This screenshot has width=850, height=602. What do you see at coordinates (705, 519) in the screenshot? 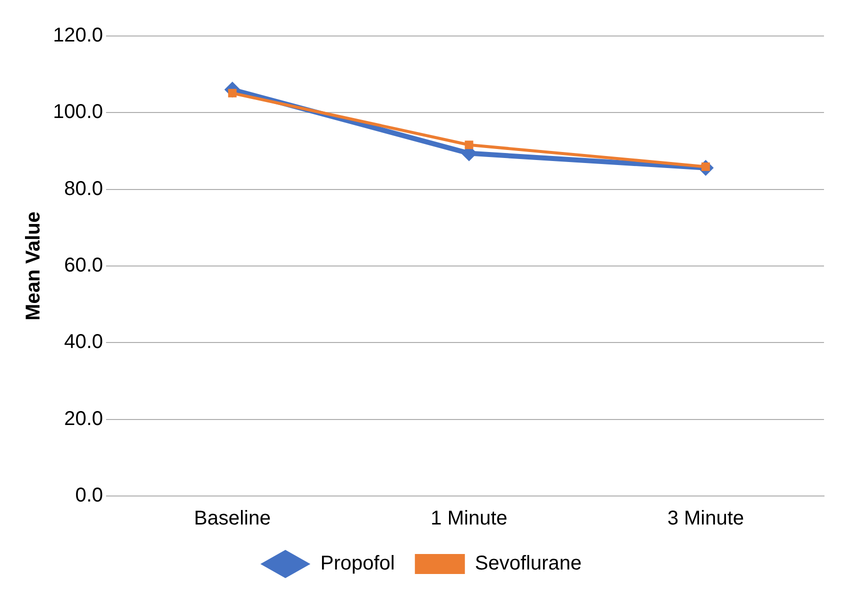
I see `x-tick-label: 3 Minute` at bounding box center [705, 519].